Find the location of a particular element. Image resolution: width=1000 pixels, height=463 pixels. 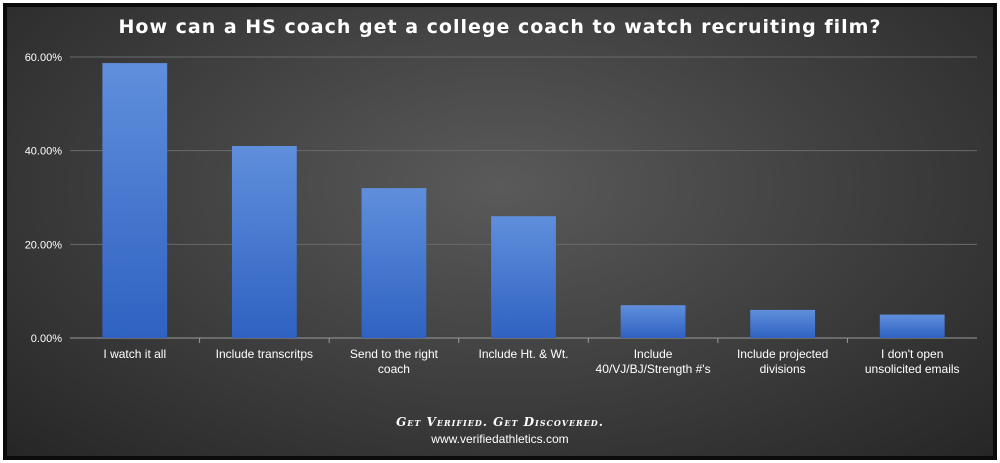

y-tick-label: 60.00% is located at coordinates (44, 58).